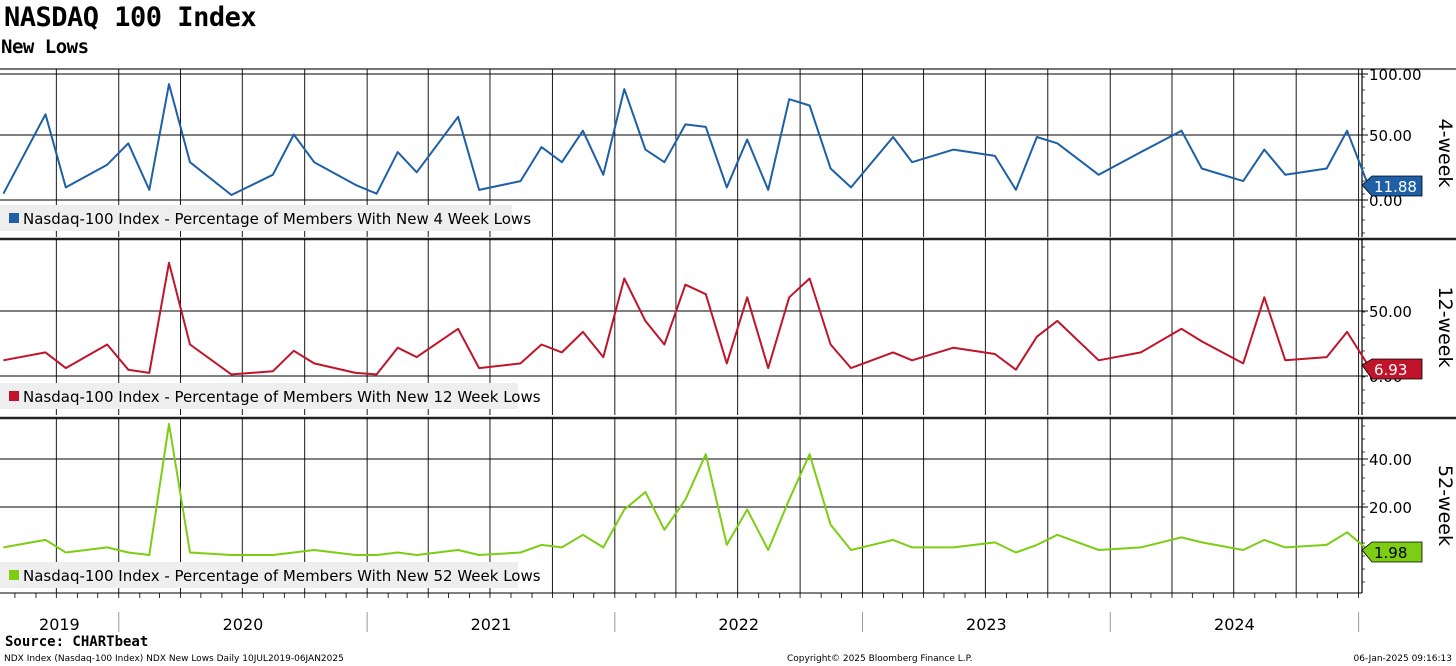  I want to click on source-note: Source: CHARTbeat, so click(77, 642).